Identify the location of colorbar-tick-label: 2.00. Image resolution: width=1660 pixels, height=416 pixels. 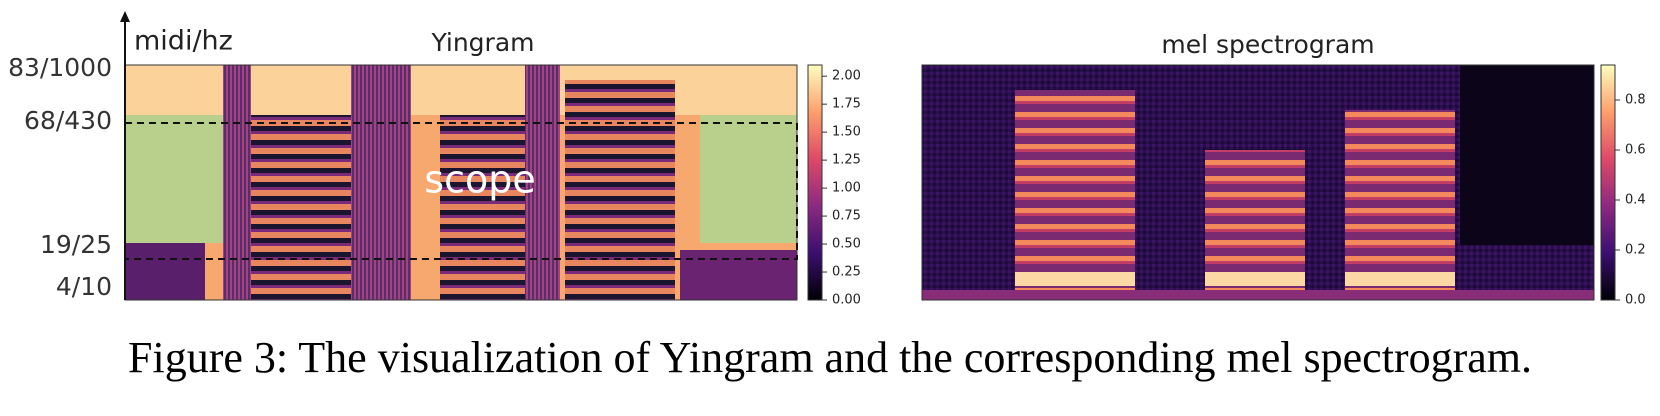
(846, 76).